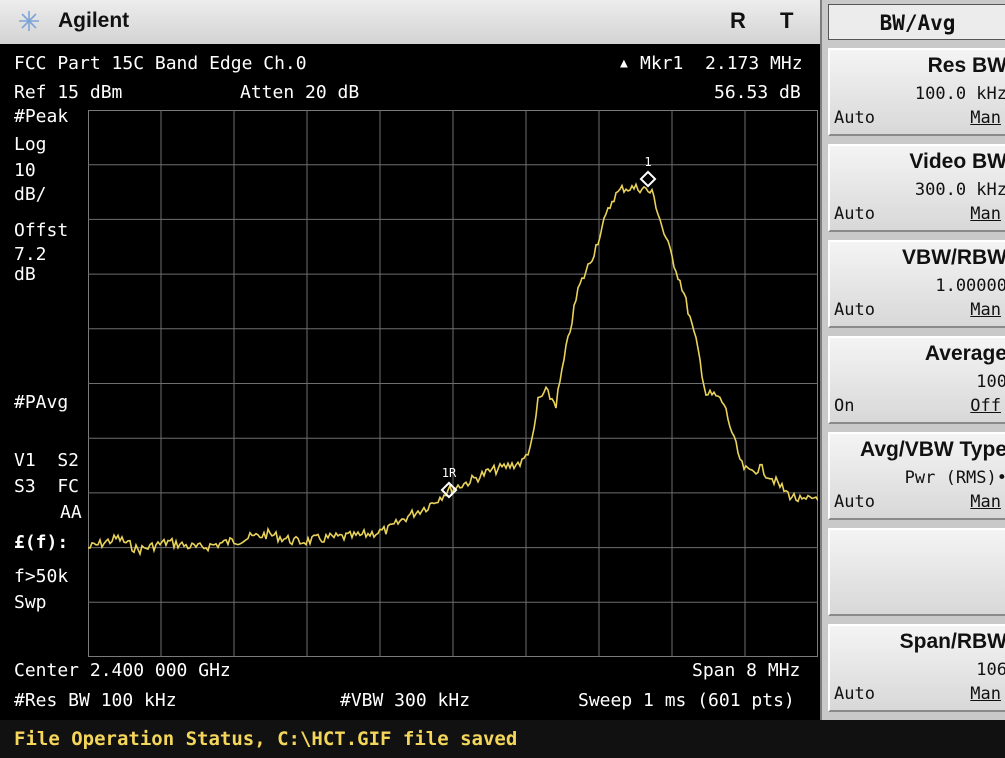 This screenshot has height=758, width=1005. What do you see at coordinates (624, 63) in the screenshot?
I see `delta-marker-icon: ▲` at bounding box center [624, 63].